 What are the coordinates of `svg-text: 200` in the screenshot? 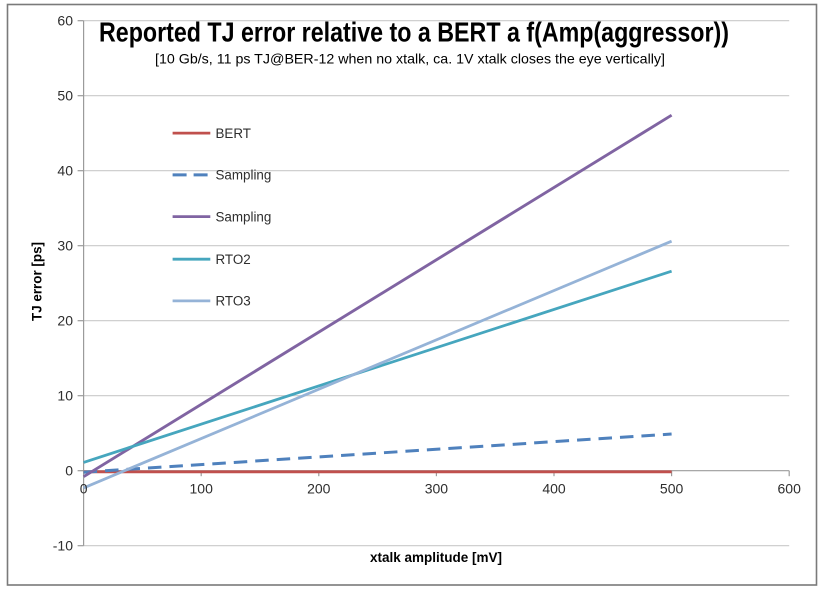 It's located at (319, 489).